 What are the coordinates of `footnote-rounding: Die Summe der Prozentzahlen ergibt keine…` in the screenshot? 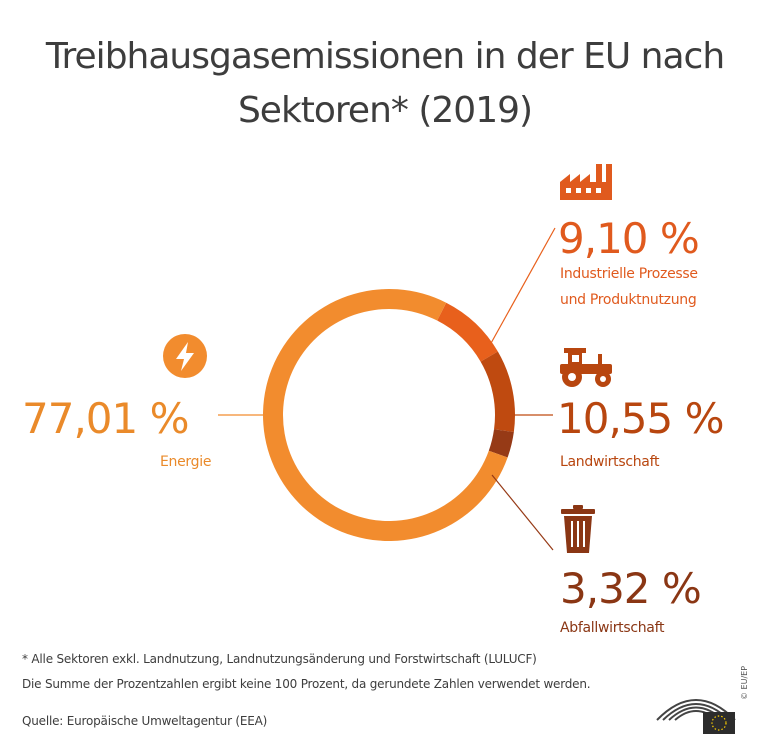 It's located at (306, 684).